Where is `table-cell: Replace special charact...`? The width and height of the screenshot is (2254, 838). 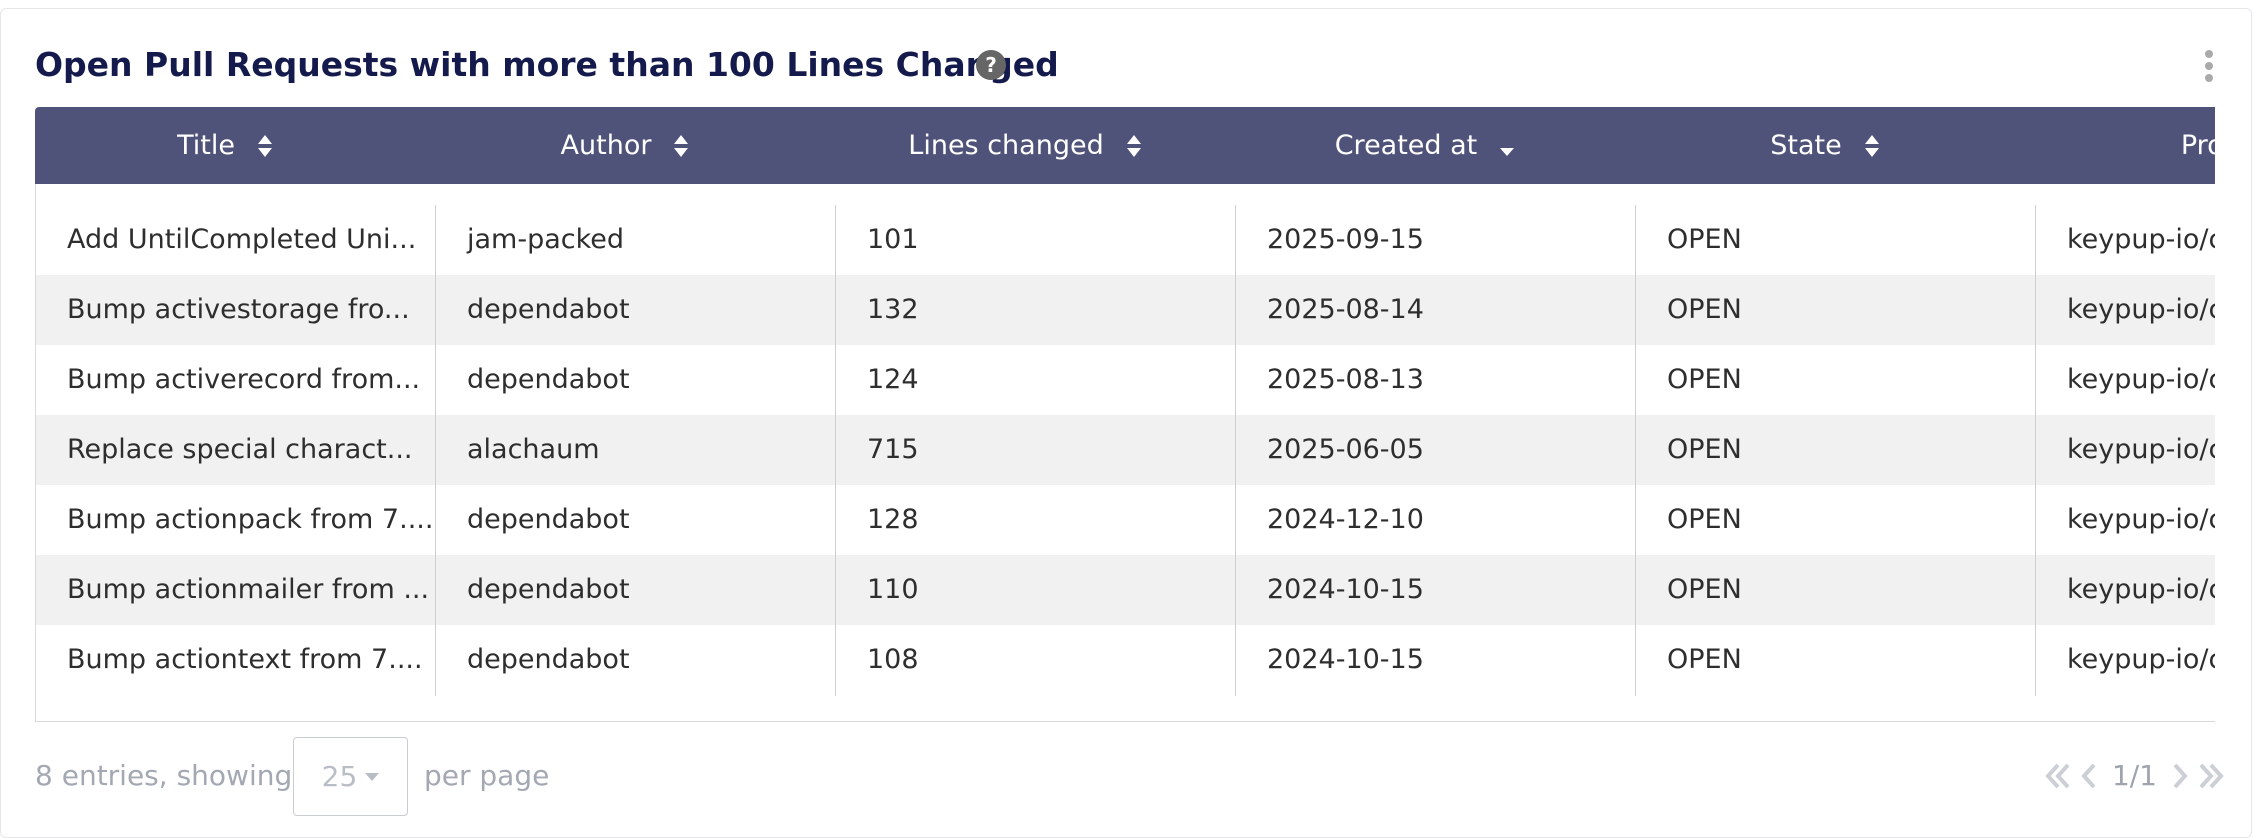
table-cell: Replace special charact... is located at coordinates (240, 449).